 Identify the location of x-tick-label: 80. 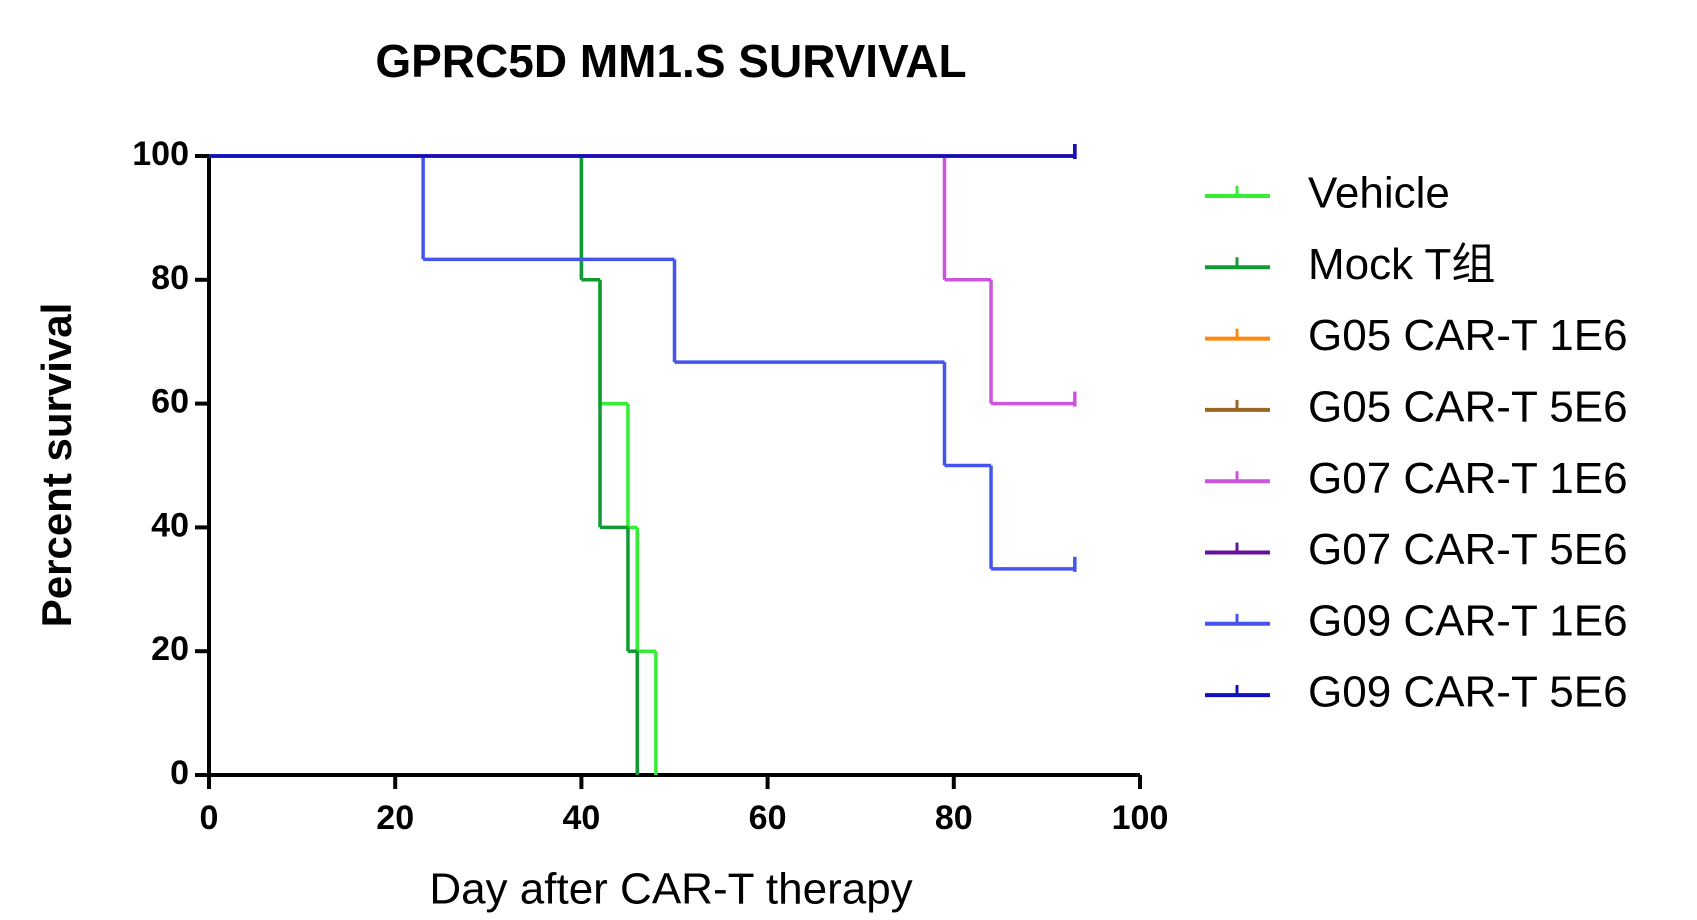
(954, 818).